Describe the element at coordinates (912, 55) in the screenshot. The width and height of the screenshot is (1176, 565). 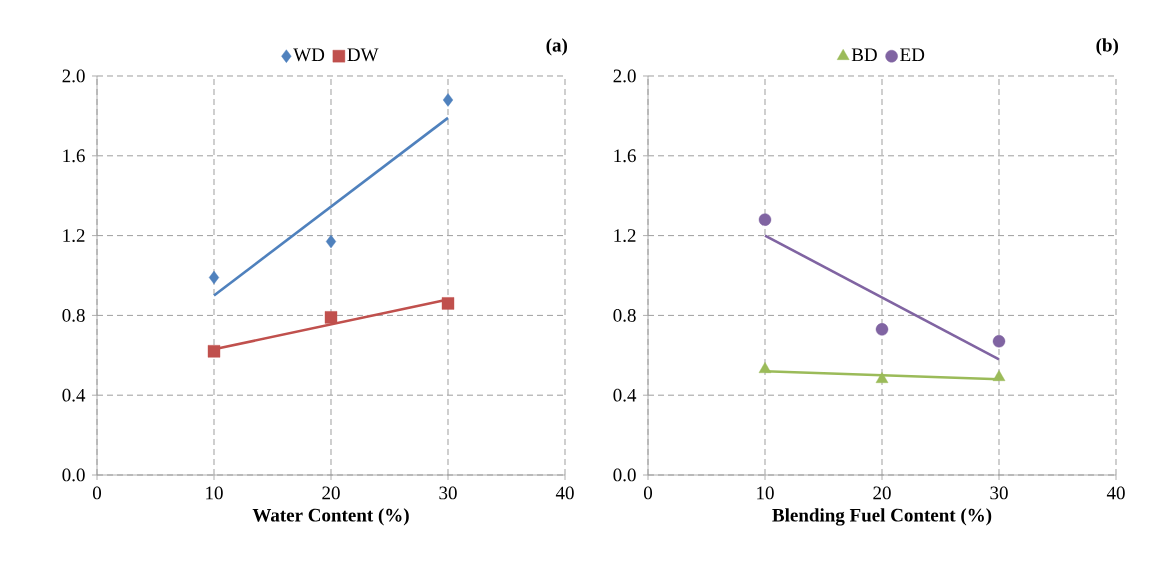
I see `legend-label: ED` at that location.